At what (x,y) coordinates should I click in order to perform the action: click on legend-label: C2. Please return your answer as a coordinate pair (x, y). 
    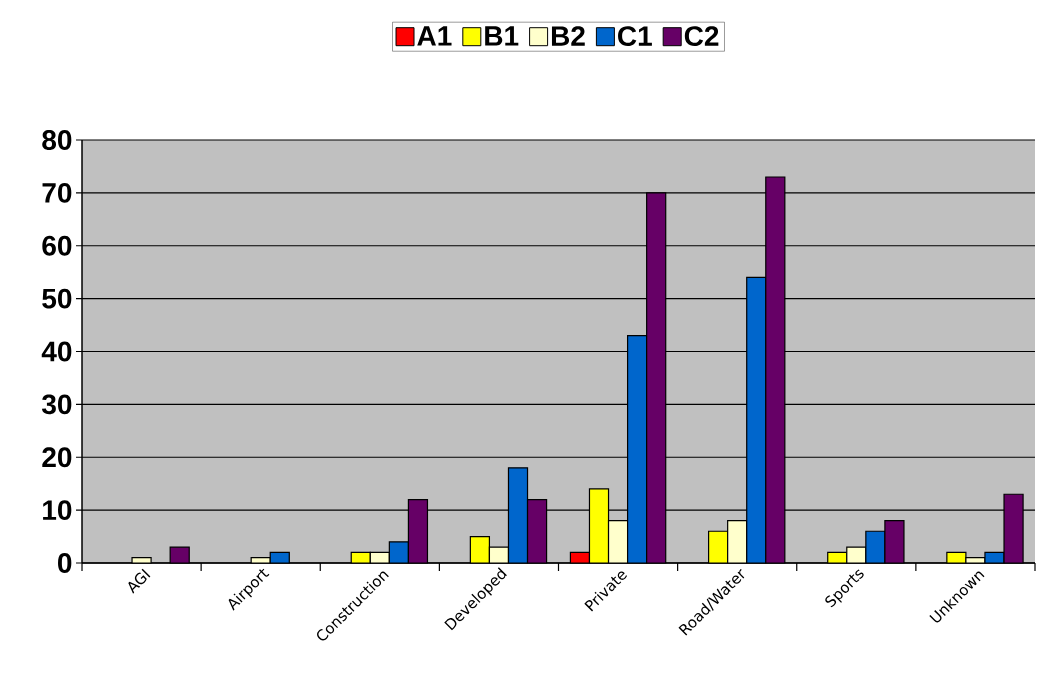
    Looking at the image, I should click on (701, 36).